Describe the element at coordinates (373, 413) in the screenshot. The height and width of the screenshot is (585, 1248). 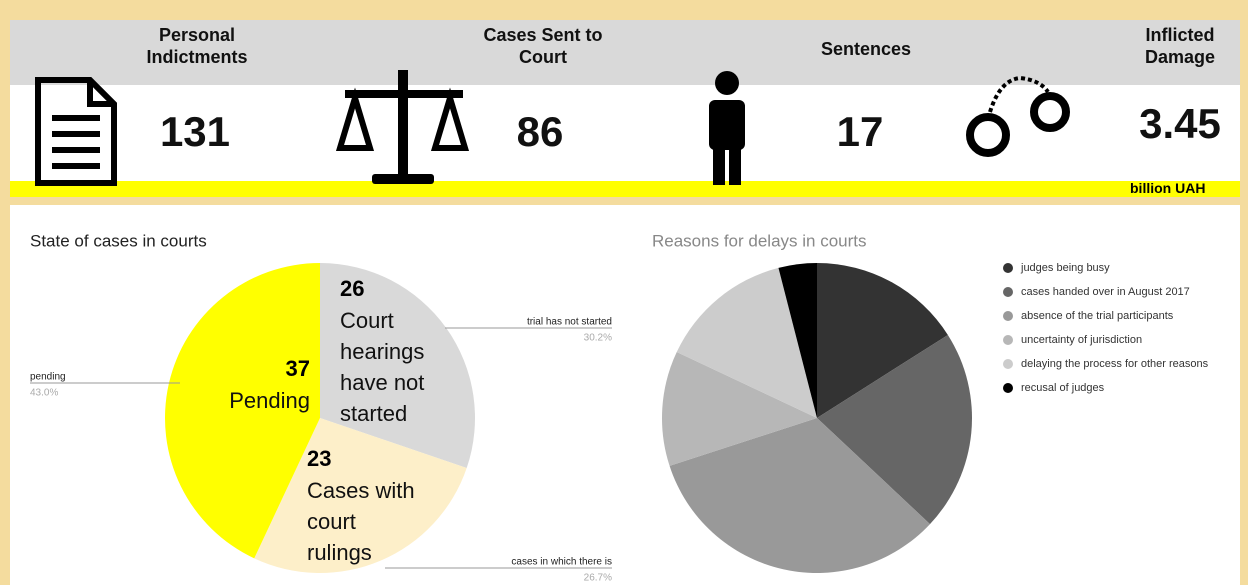
I see `slice-label: started` at that location.